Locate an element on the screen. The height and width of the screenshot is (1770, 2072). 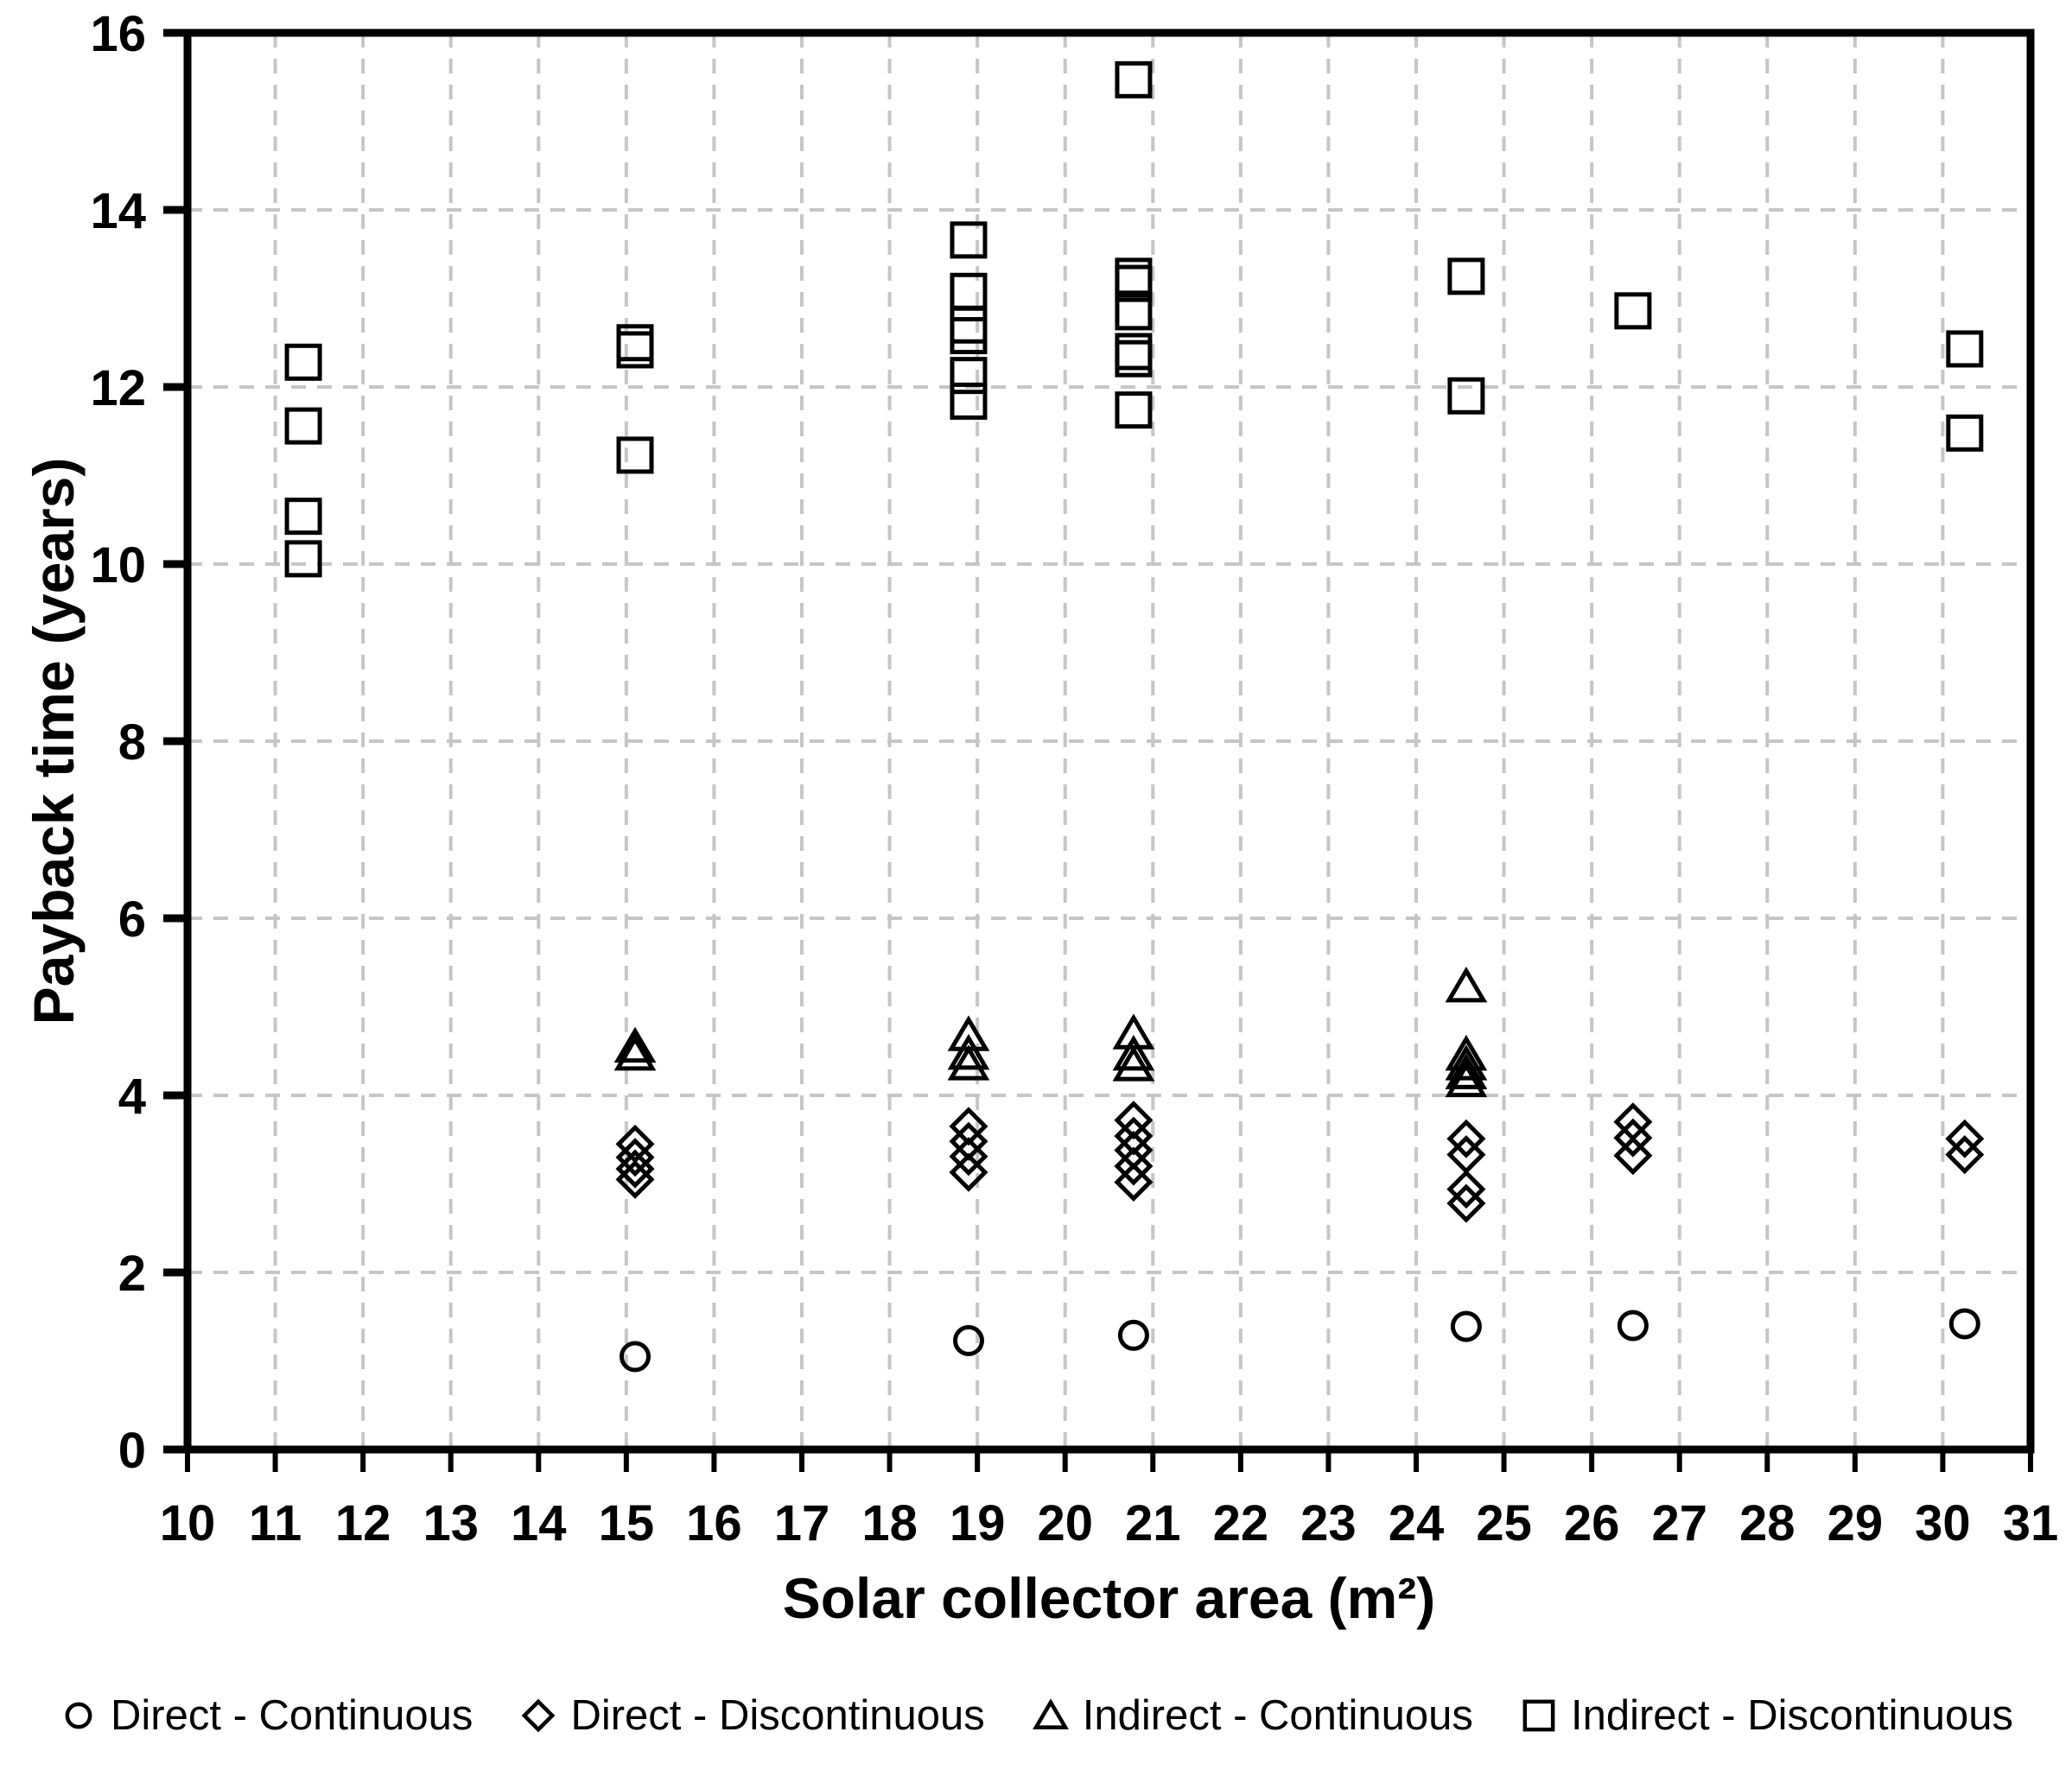
legend-item-circle: Direct - Continuous is located at coordinates (266, 1715).